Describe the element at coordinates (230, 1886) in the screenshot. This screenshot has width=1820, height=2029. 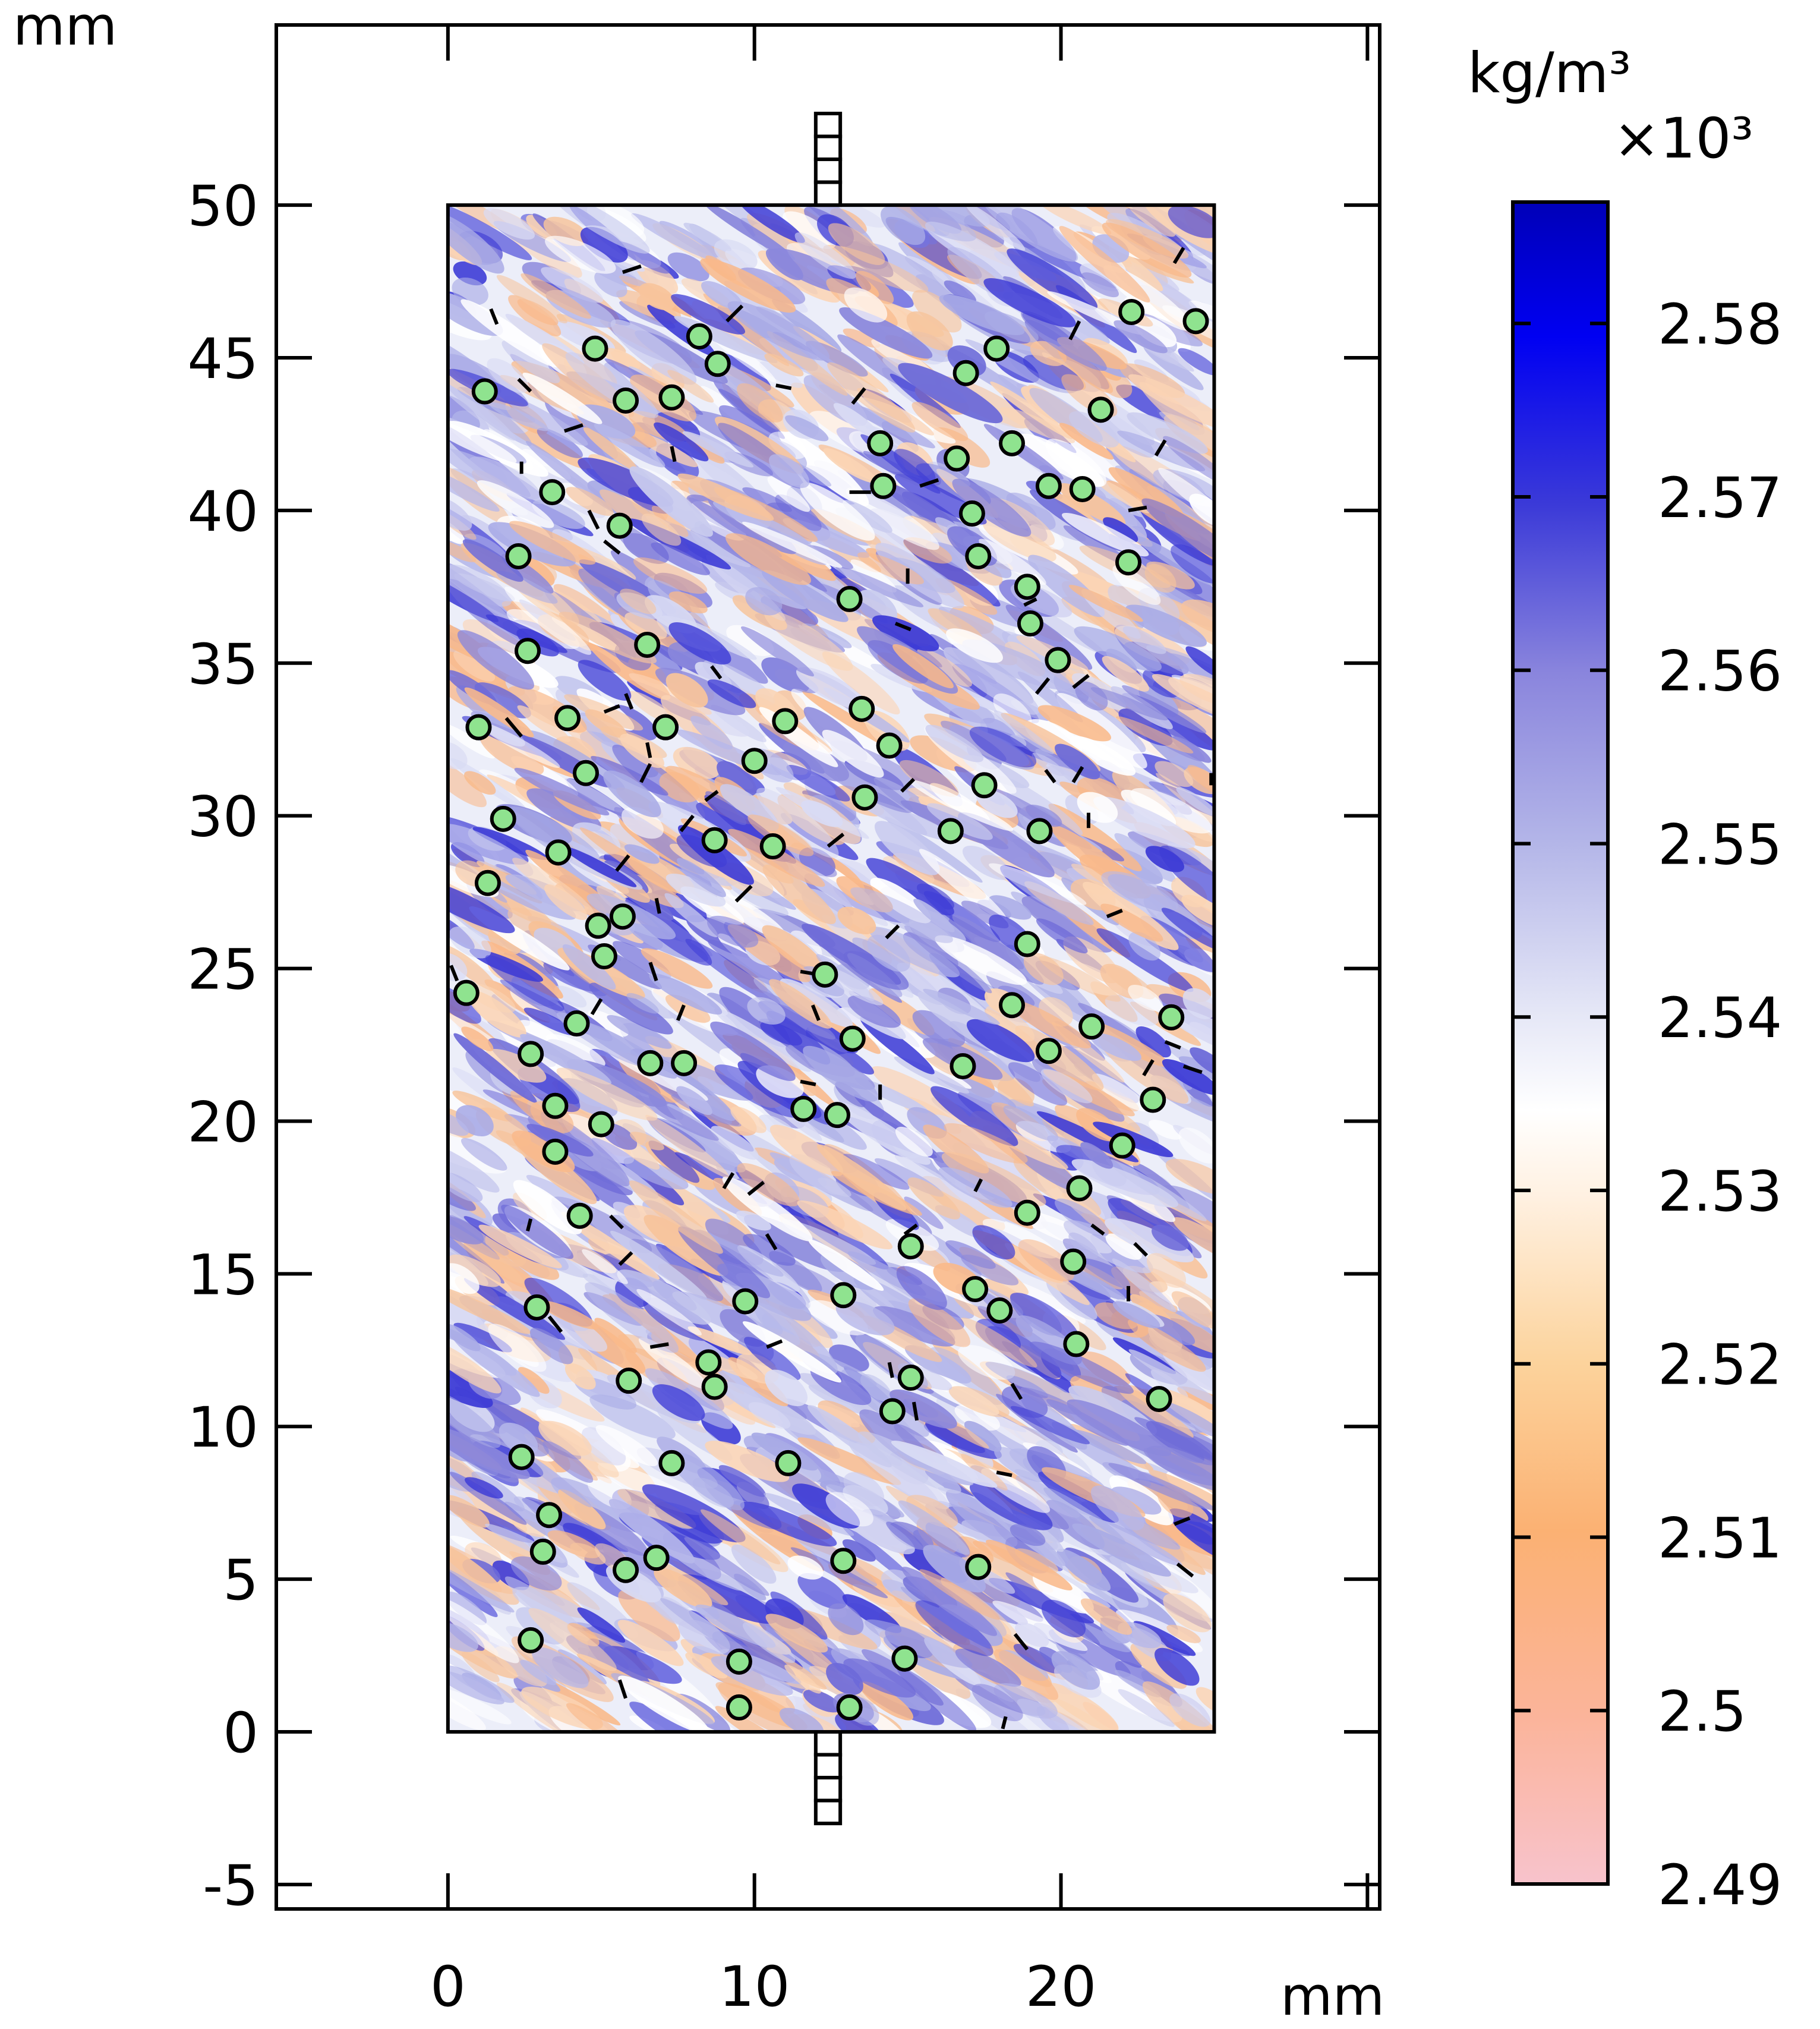
I see `y-tick-label: -5` at that location.